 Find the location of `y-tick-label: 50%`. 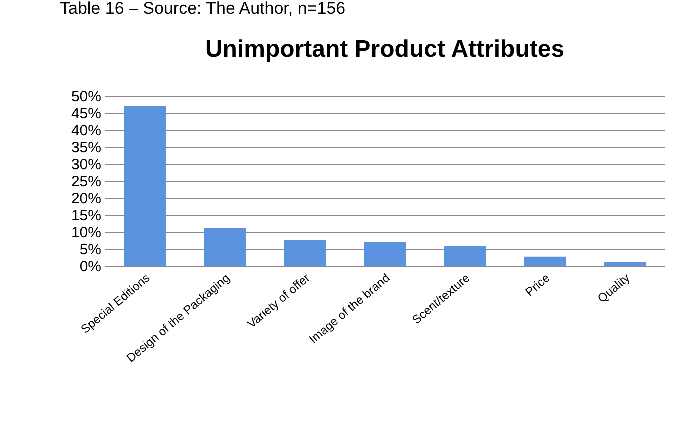

y-tick-label: 50% is located at coordinates (86, 97).